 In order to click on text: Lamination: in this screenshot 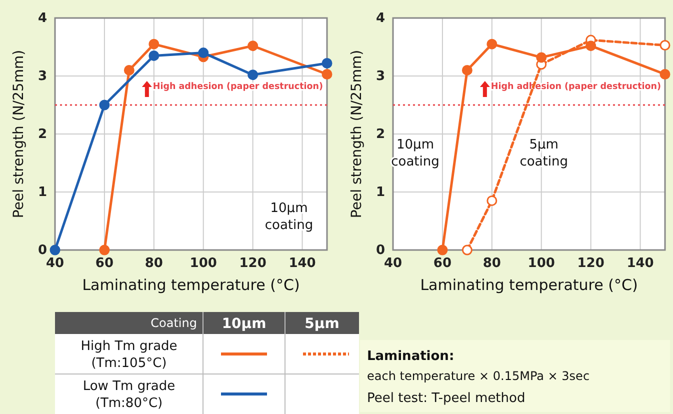, I will do `click(410, 356)`.